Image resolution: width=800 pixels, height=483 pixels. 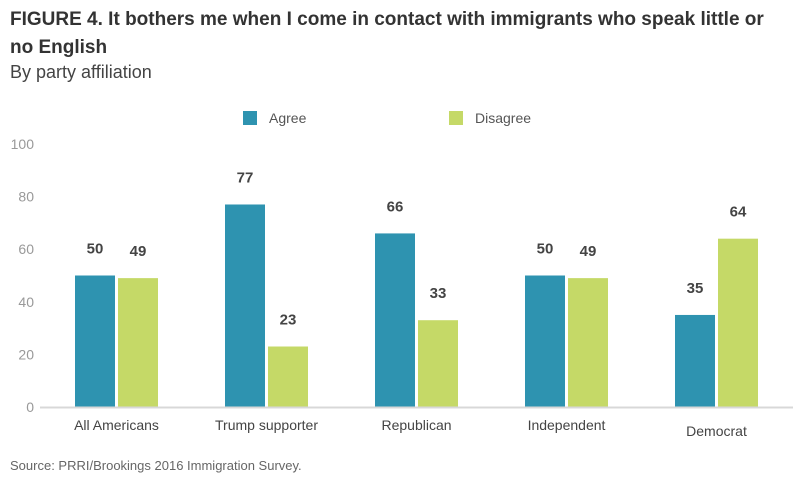 I want to click on y-tick-label: 20, so click(x=26, y=354).